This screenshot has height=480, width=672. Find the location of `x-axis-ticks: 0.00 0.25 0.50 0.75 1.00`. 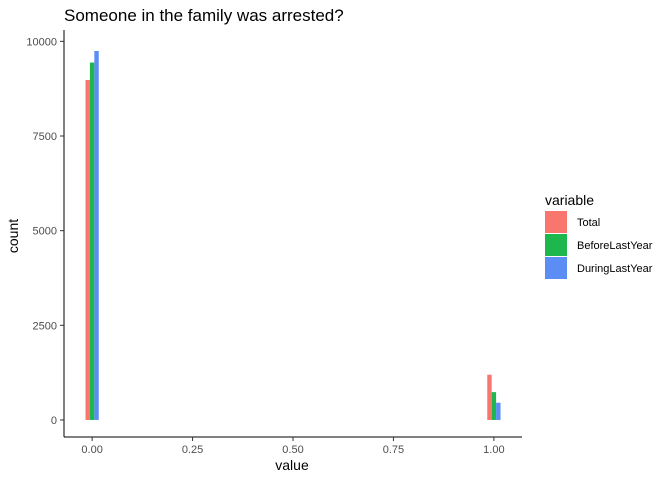

x-axis-ticks: 0.00 0.25 0.50 0.75 1.00 is located at coordinates (293, 446).